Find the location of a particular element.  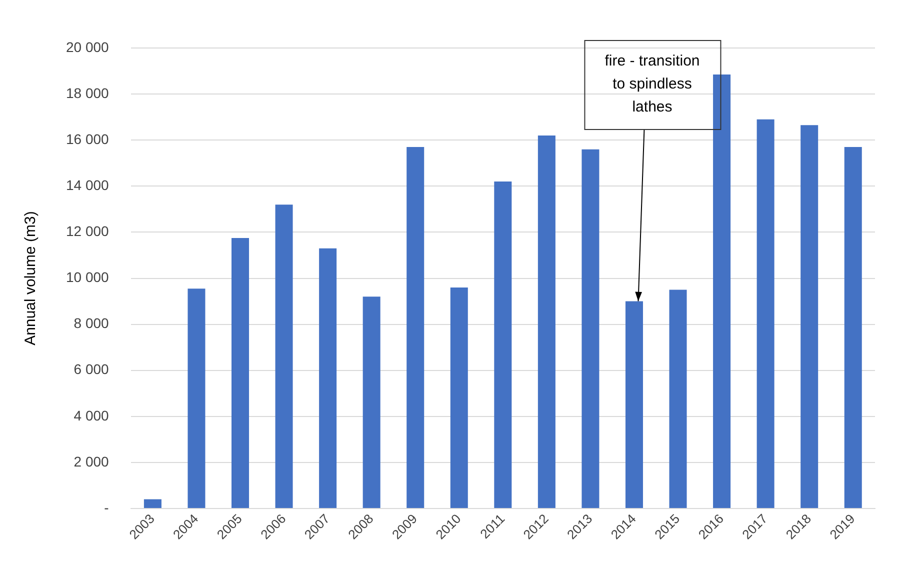

y-tick-label: 20 000 is located at coordinates (88, 46).